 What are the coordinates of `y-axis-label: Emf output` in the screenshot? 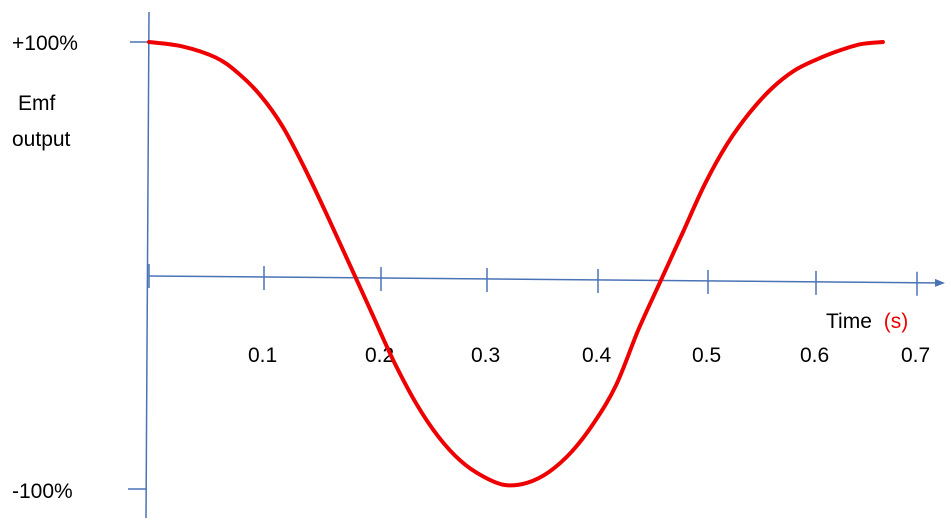 It's located at (41, 121).